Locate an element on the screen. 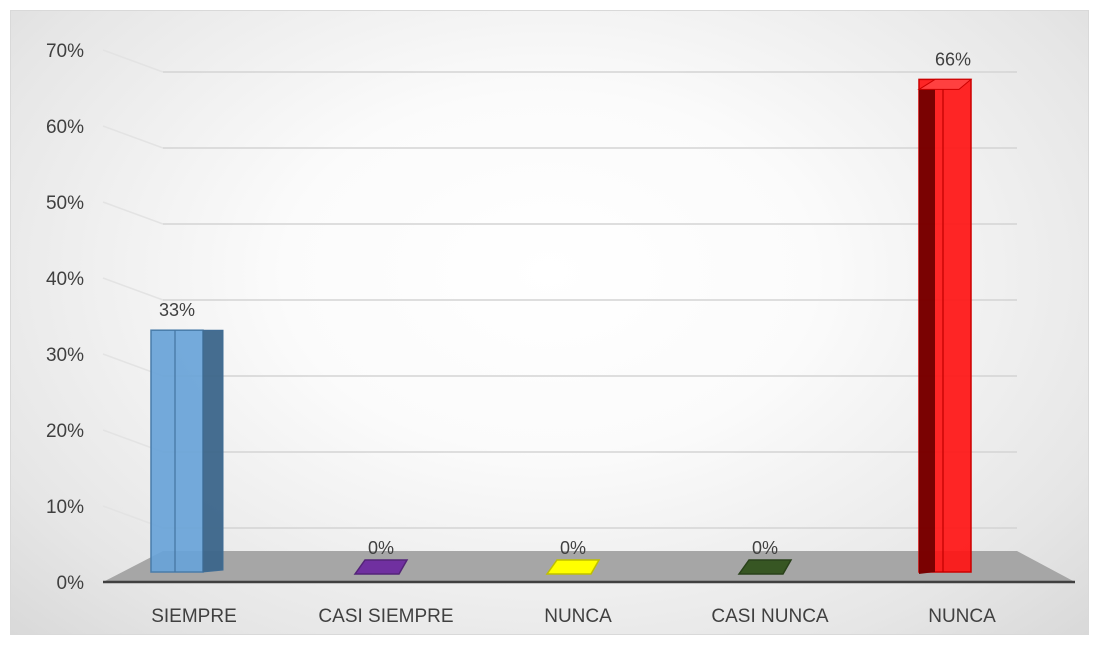  x-category-label: SIEMPRE is located at coordinates (194, 616).